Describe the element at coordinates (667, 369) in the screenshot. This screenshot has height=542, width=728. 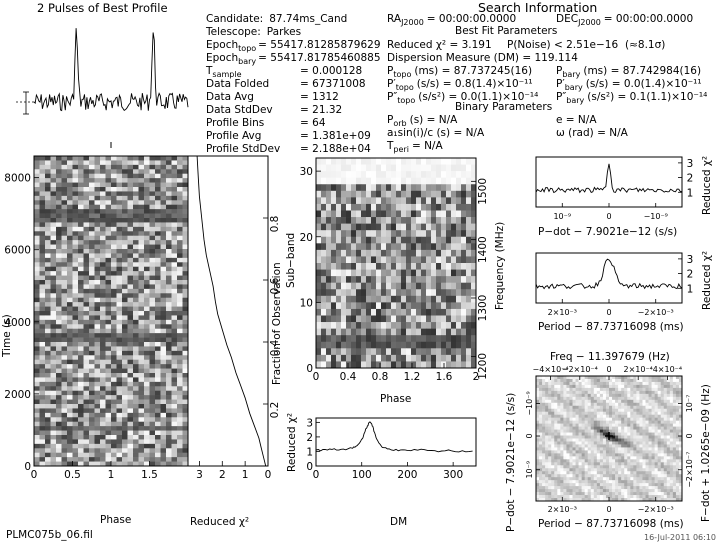
I see `ppdot-top-tick: 4×10⁻⁴` at that location.